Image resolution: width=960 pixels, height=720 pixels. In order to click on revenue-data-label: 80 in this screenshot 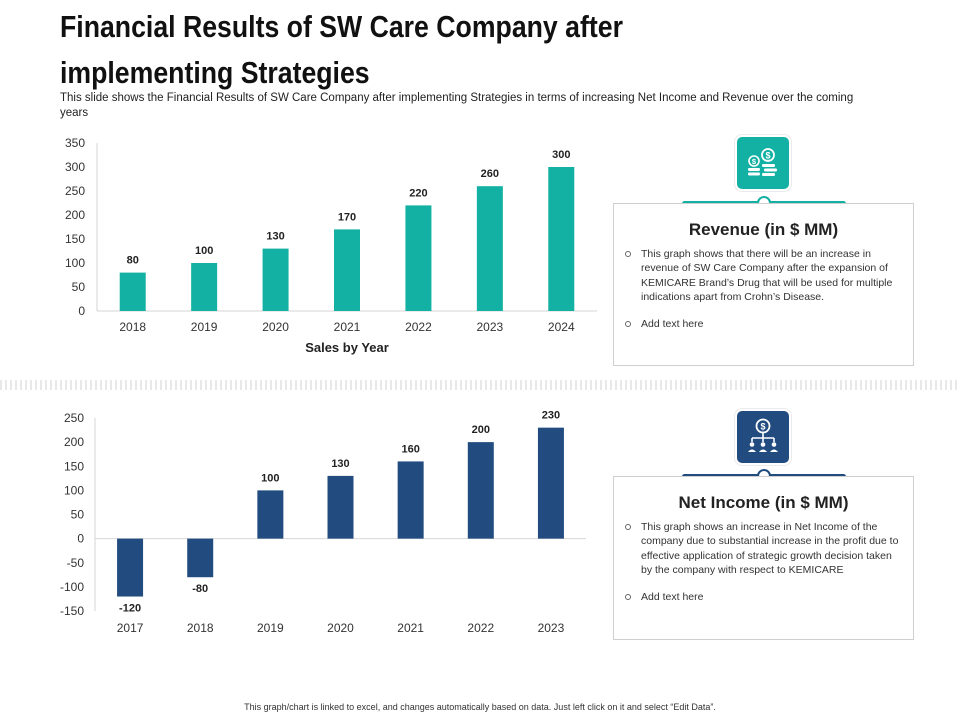, I will do `click(133, 261)`.